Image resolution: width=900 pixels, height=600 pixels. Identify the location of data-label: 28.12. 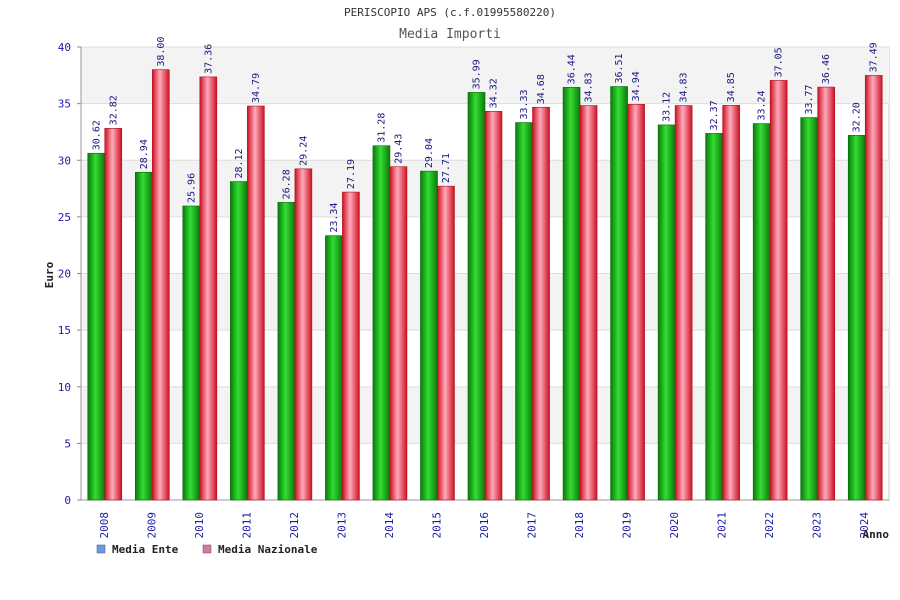
(239, 163).